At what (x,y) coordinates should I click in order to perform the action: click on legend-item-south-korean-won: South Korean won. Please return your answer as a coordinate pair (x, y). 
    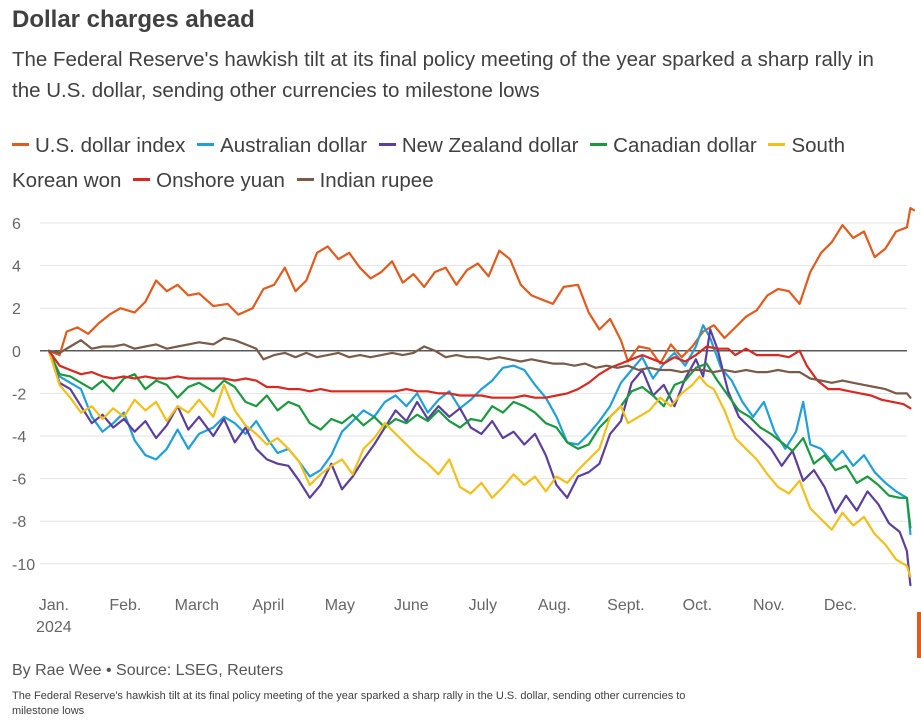
    Looking at the image, I should click on (428, 163).